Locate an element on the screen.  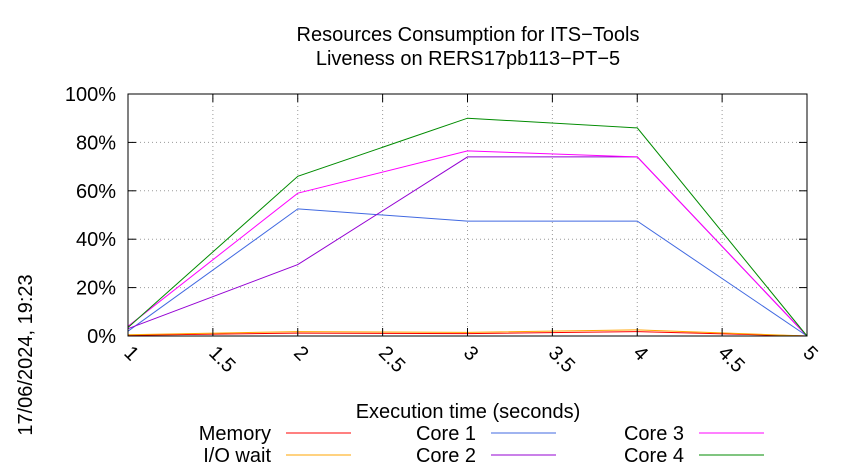
legend-label-i-o-wait: I/O wait is located at coordinates (237, 456).